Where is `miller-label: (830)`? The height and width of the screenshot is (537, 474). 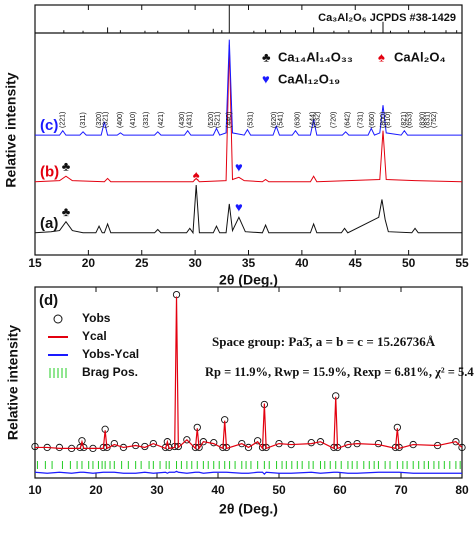
miller-label: (830) is located at coordinates (422, 120).